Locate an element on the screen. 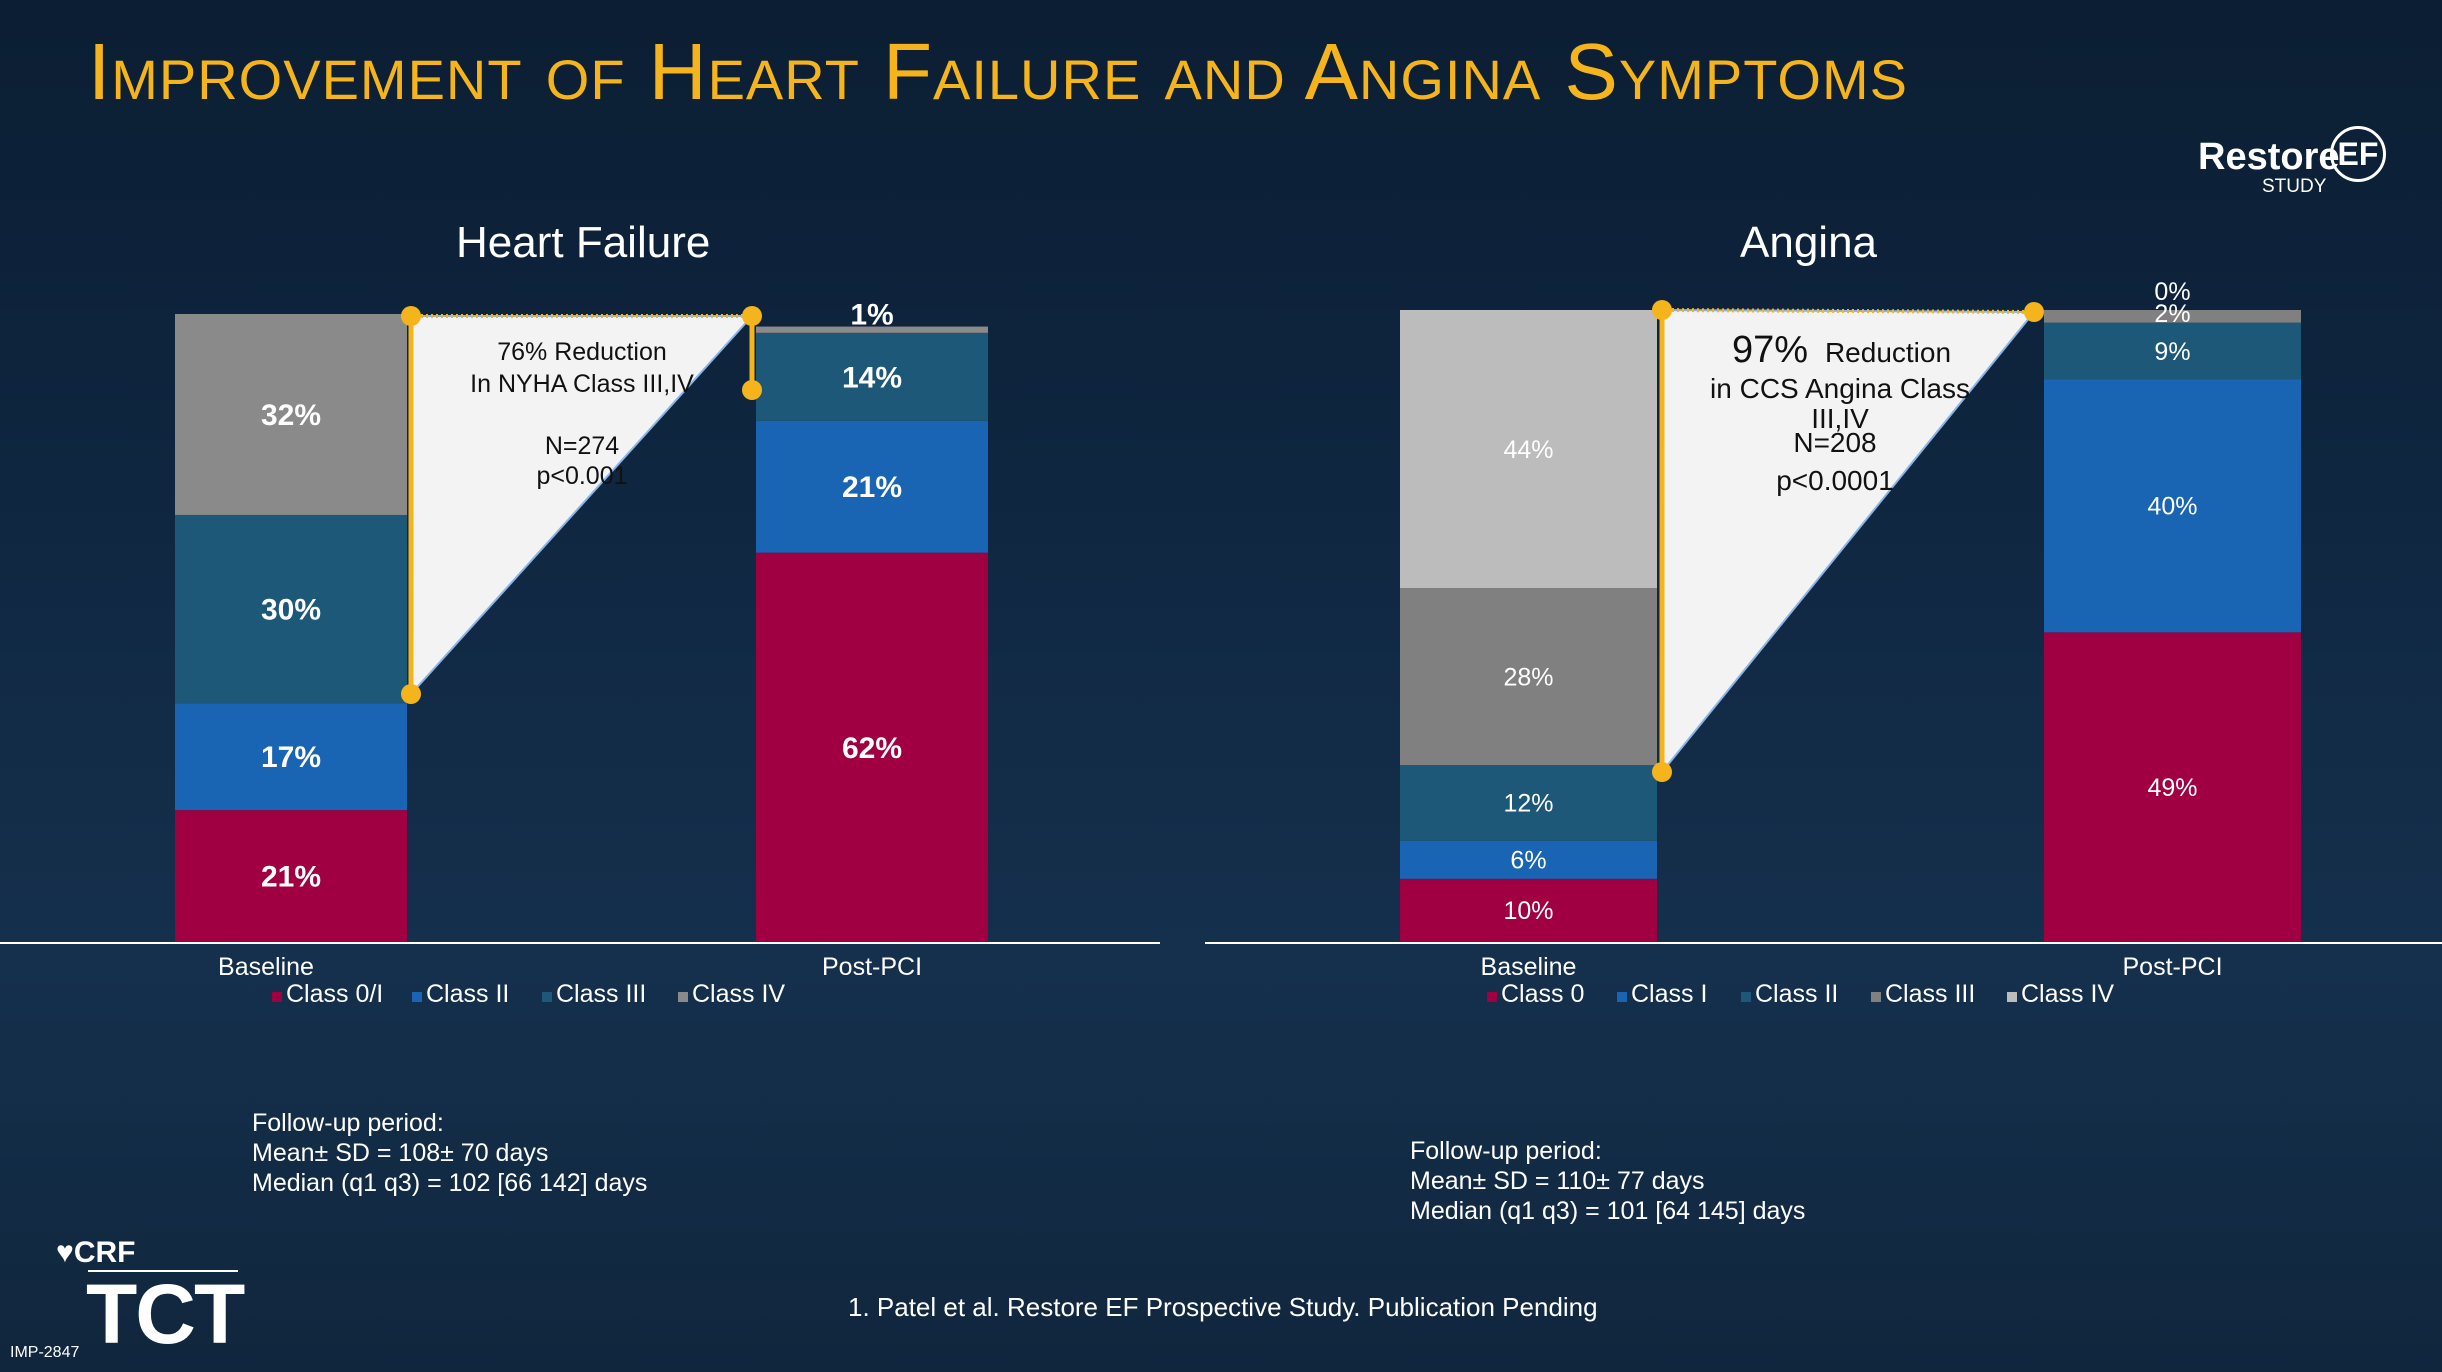 The height and width of the screenshot is (1372, 2442). data-label: 44% is located at coordinates (1528, 450).